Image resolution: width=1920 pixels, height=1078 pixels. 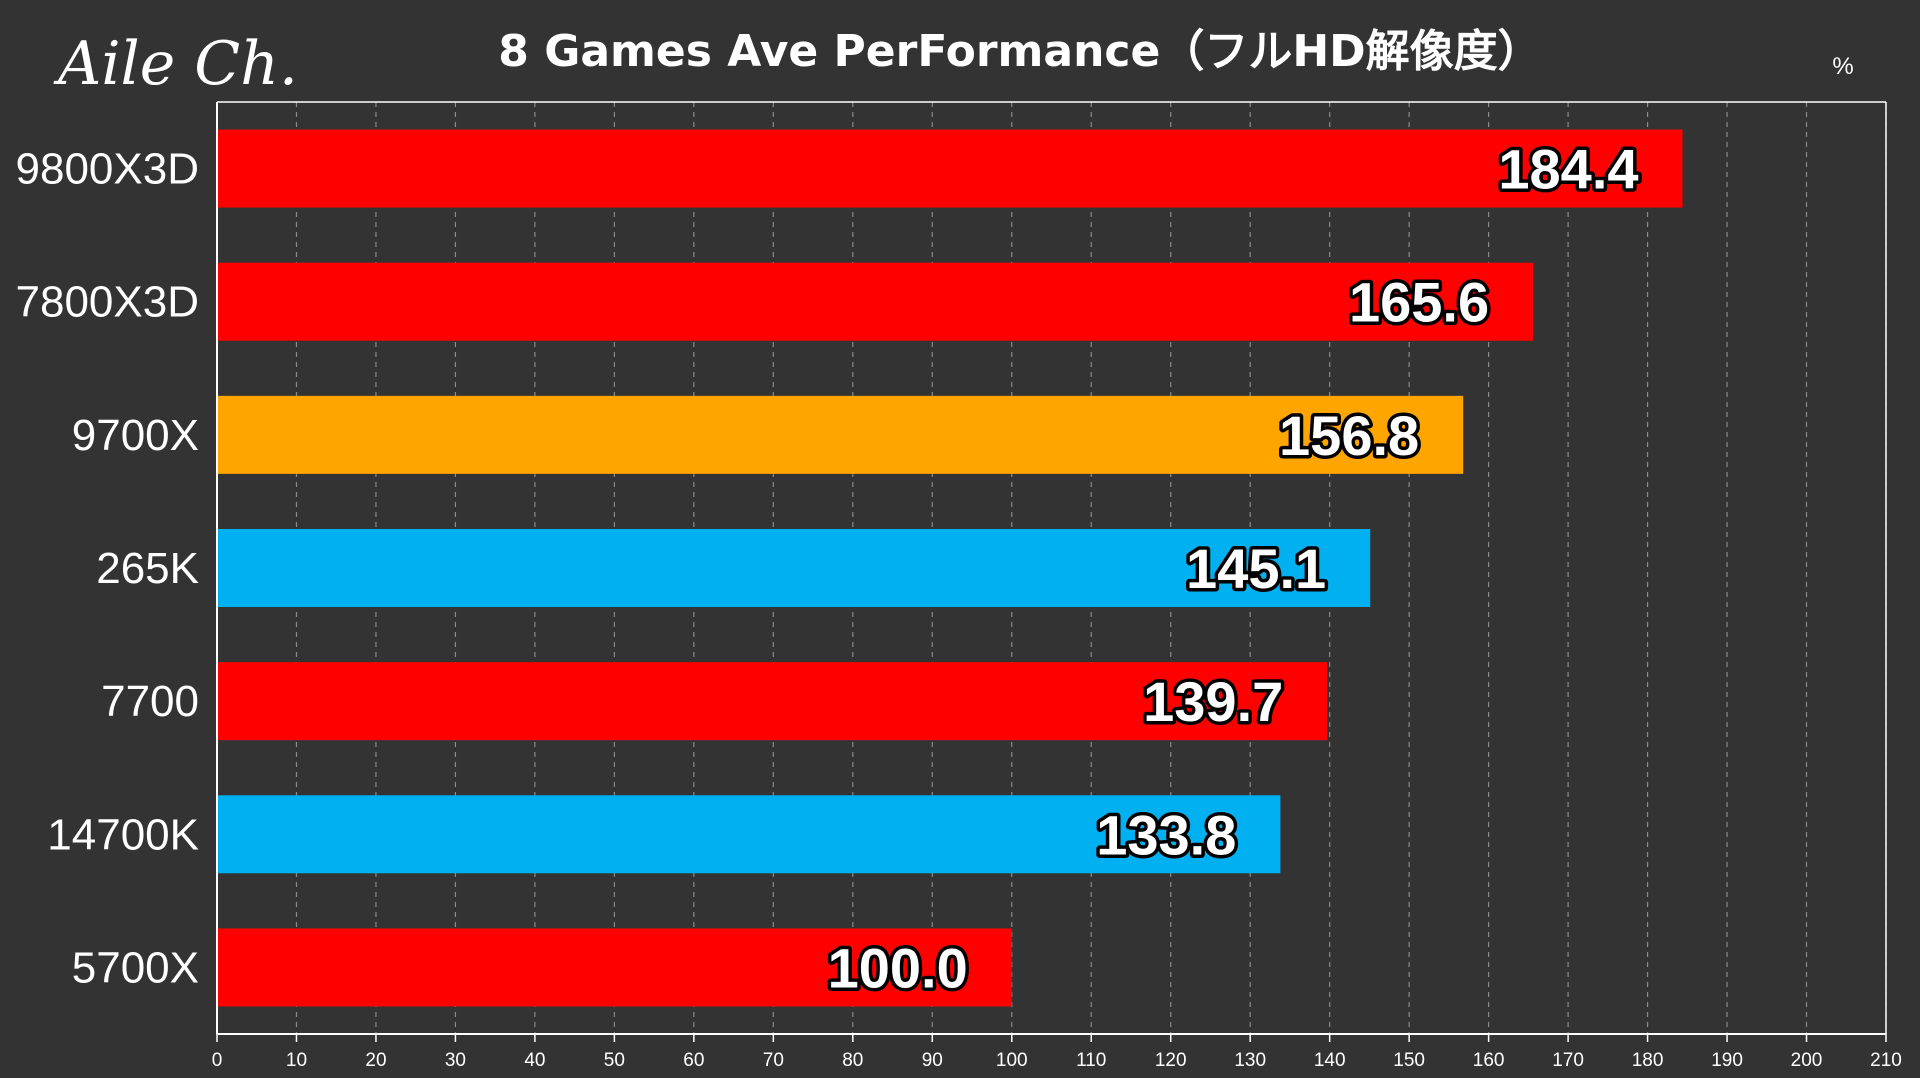 I want to click on x-tick-label: 140, so click(x=1330, y=1060).